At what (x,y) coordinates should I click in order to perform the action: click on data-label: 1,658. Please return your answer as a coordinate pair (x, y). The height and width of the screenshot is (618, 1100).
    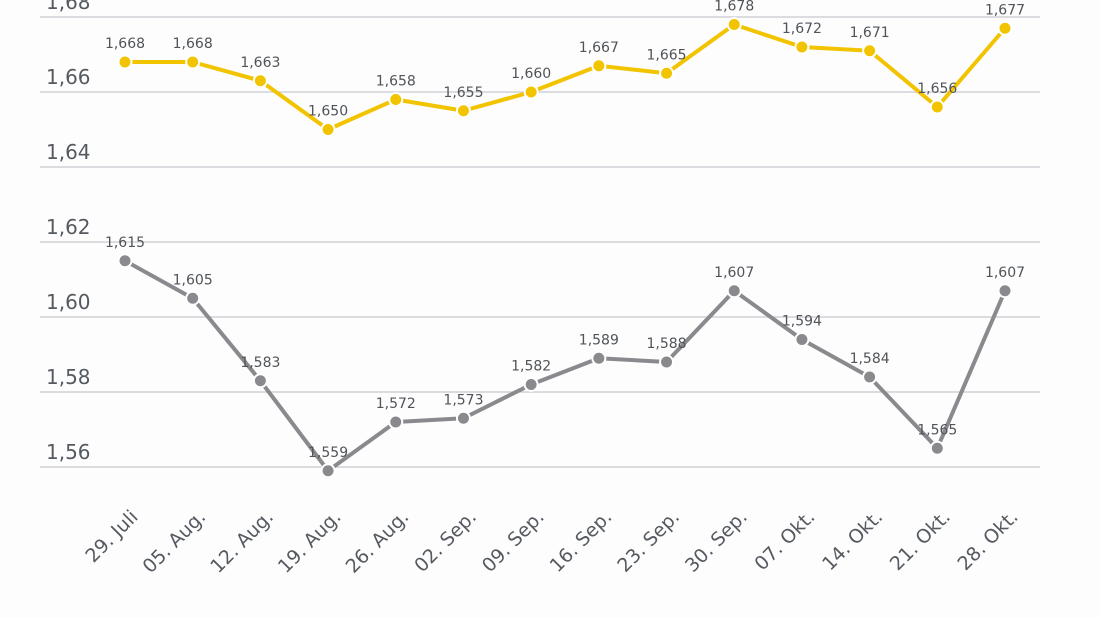
    Looking at the image, I should click on (396, 82).